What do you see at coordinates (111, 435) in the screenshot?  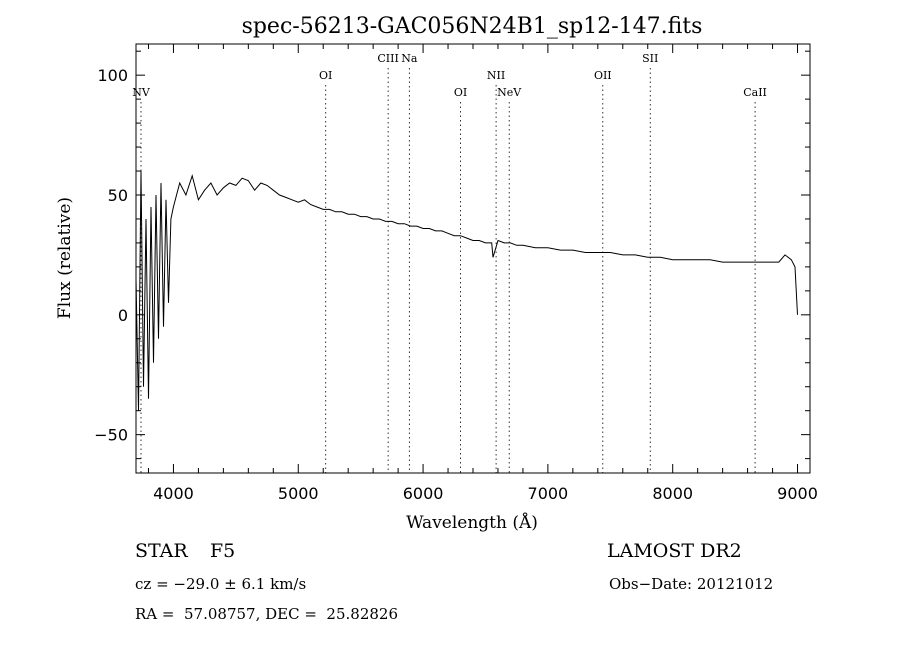 I see `y-tick-label: −50` at bounding box center [111, 435].